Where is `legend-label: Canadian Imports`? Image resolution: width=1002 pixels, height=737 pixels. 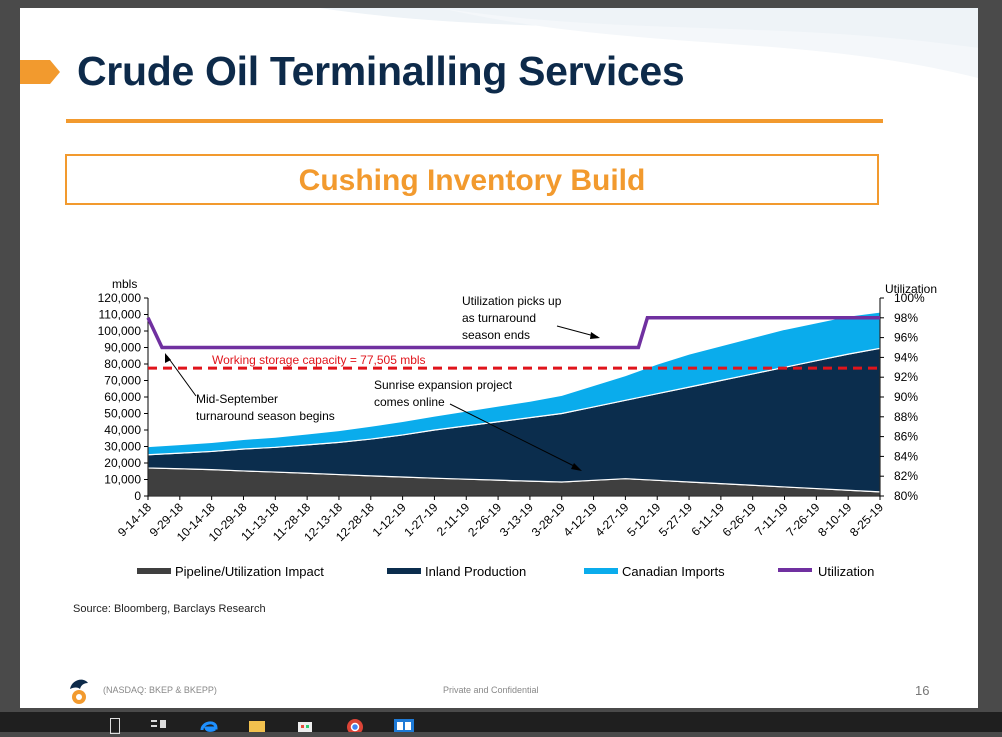 legend-label: Canadian Imports is located at coordinates (673, 571).